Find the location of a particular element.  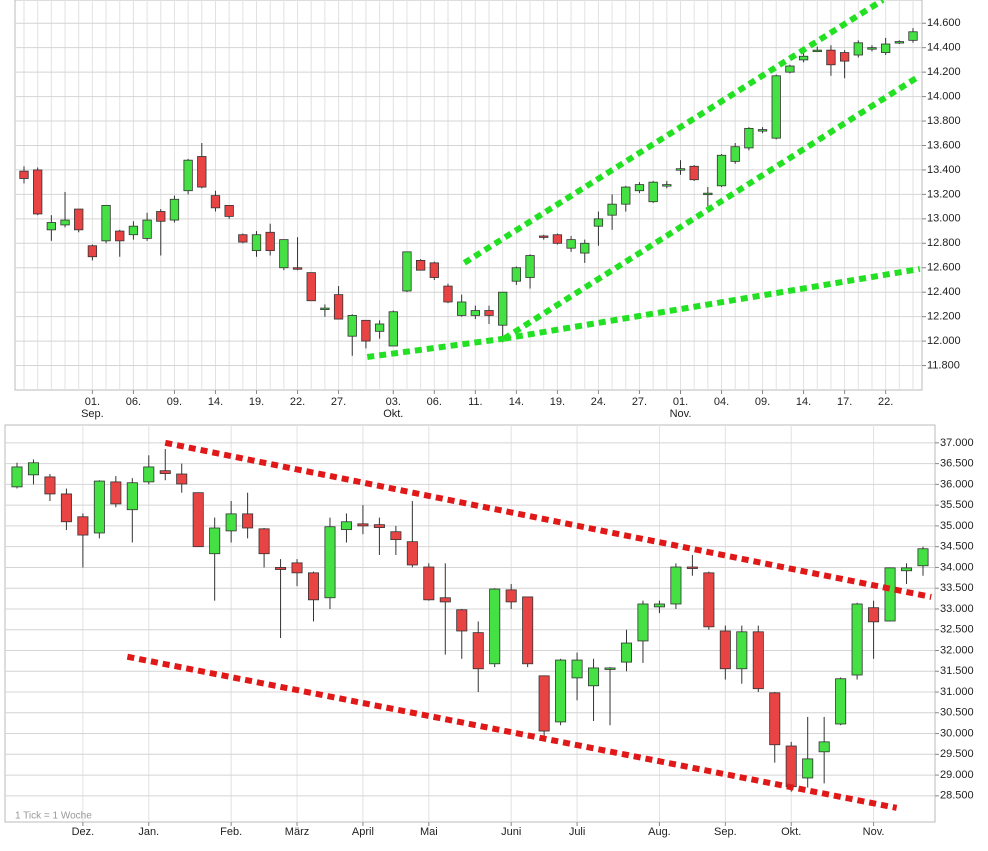

y-tick-label: 37.000 is located at coordinates (957, 443).